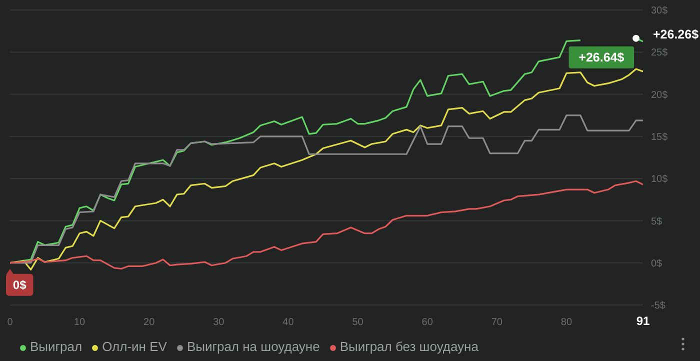 Image resolution: width=700 pixels, height=361 pixels. I want to click on y-tick-label: 20$, so click(659, 95).